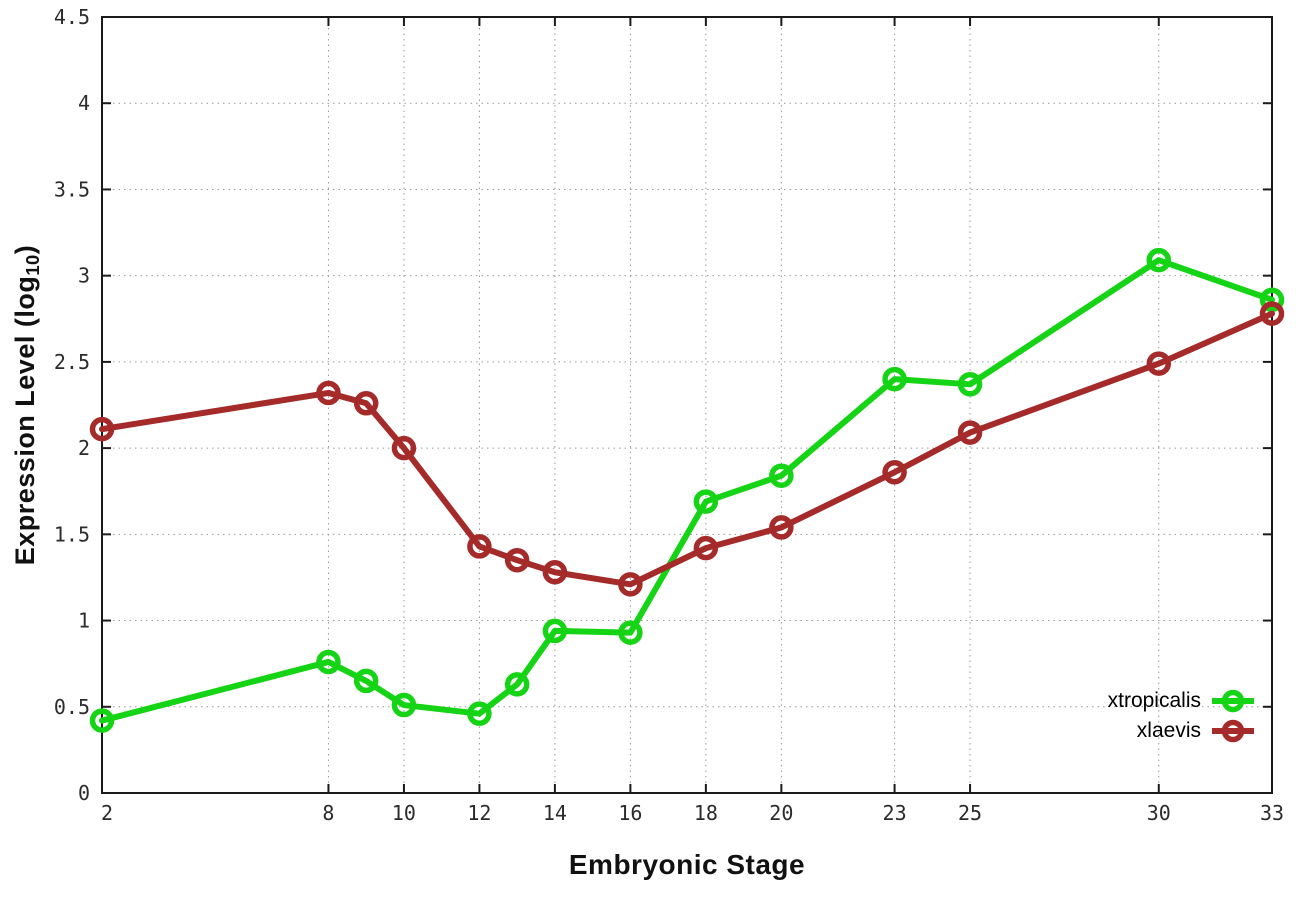 Image resolution: width=1296 pixels, height=907 pixels. I want to click on x-tick-label: 2, so click(107, 813).